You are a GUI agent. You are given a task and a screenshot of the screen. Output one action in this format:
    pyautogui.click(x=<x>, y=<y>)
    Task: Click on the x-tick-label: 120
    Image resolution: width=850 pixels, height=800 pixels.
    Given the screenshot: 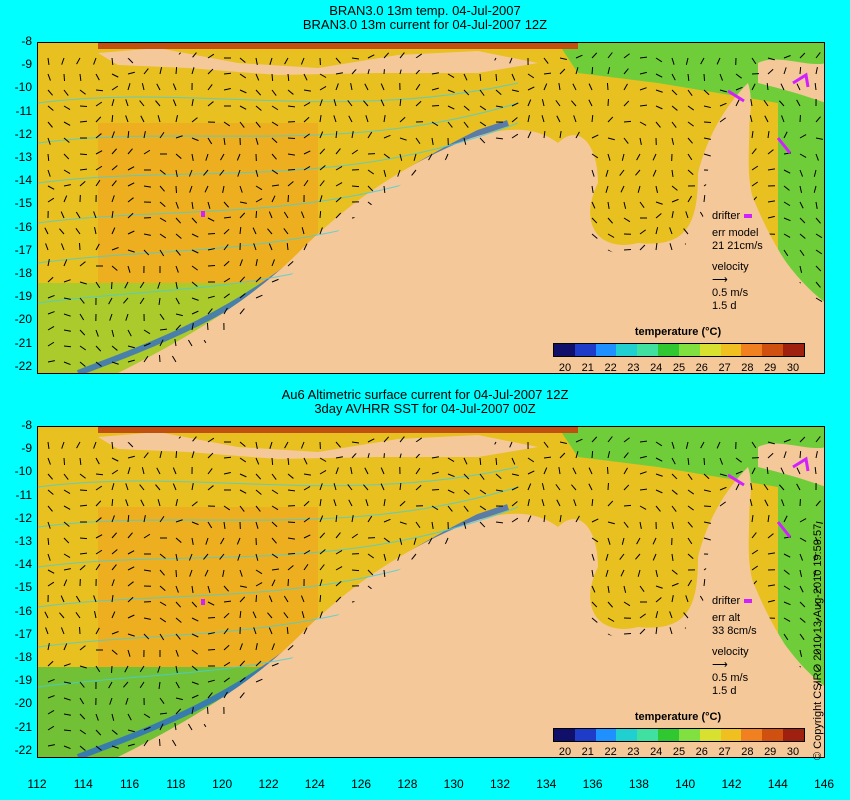 What is the action you would take?
    pyautogui.click(x=222, y=784)
    